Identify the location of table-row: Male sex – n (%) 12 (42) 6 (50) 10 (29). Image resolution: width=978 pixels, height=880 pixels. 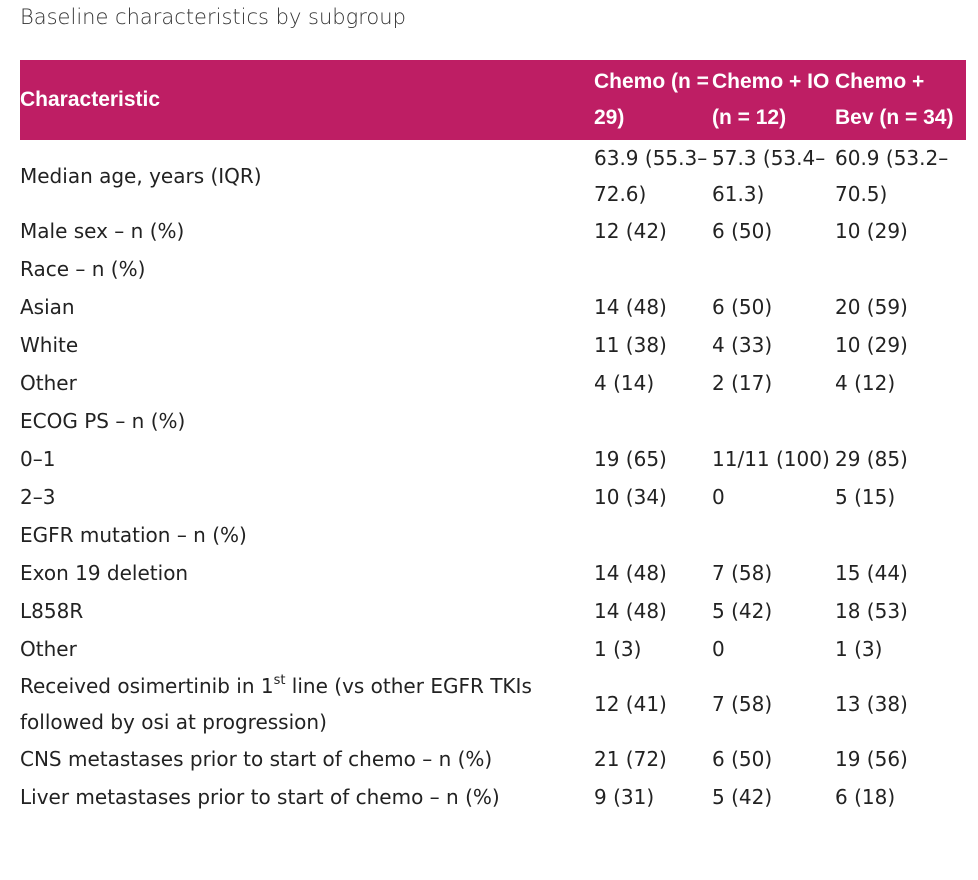
(493, 231).